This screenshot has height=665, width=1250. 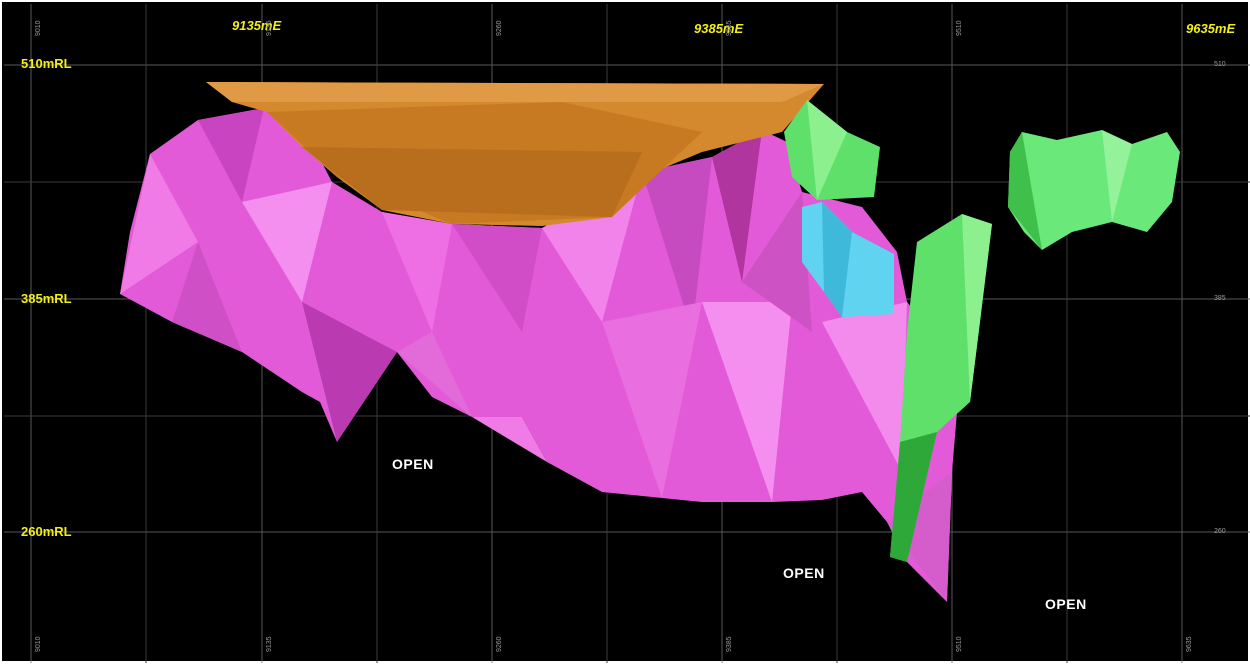 What do you see at coordinates (515, 154) in the screenshot?
I see `orange-pit-shell` at bounding box center [515, 154].